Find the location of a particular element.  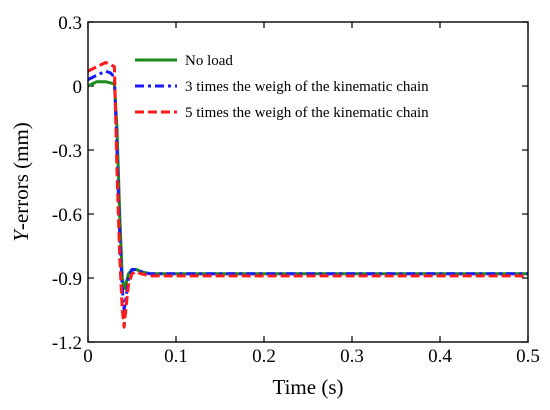

x-tick-label: 0.5 is located at coordinates (528, 356).